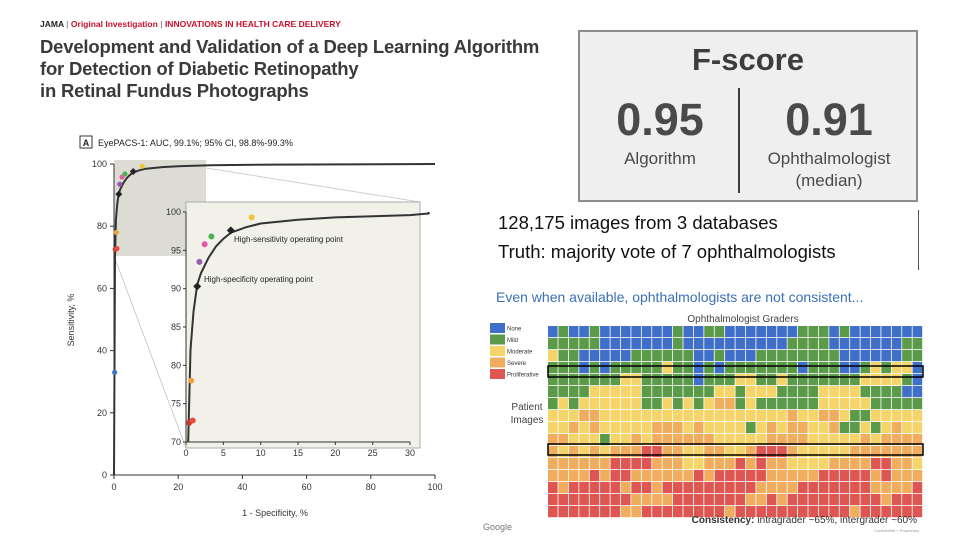  I want to click on journal-section: INNOVATIONS IN HEALTH CARE DELIVERY, so click(252, 24).